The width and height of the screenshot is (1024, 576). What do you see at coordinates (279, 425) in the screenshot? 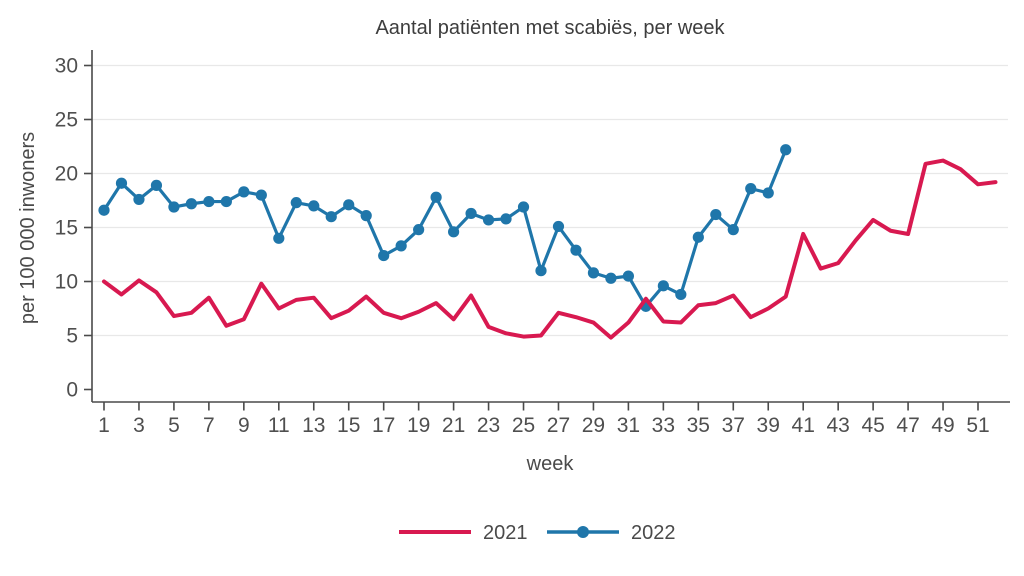
I see `x-tick-label: 11` at bounding box center [279, 425].